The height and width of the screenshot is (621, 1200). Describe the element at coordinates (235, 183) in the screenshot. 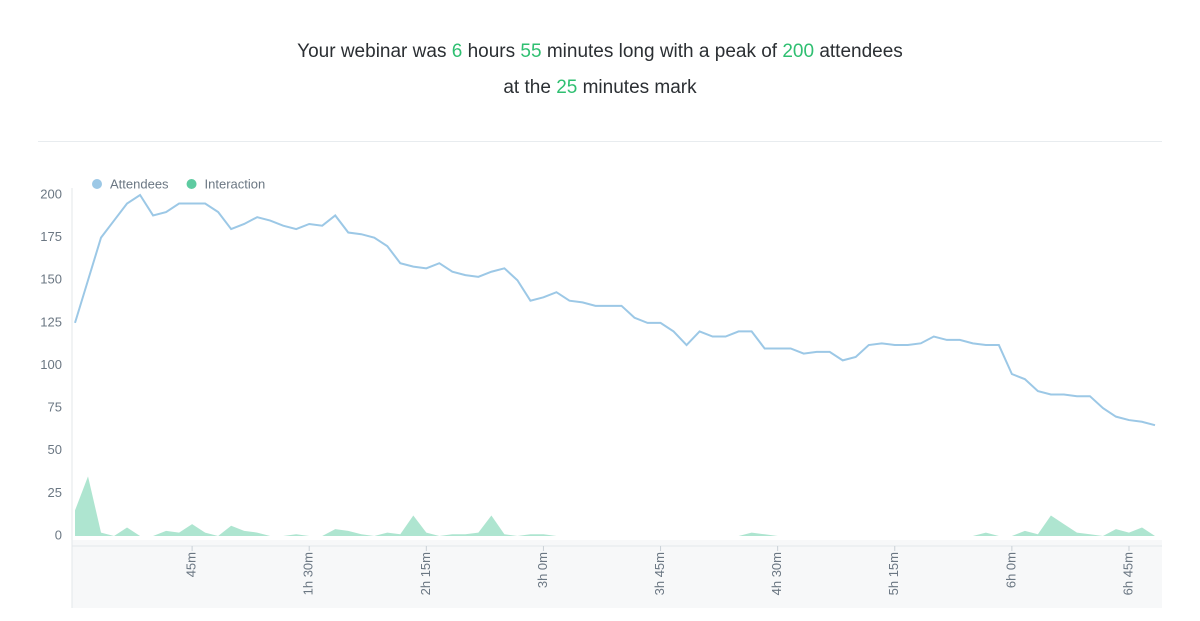

I see `legend-label: Interaction` at that location.